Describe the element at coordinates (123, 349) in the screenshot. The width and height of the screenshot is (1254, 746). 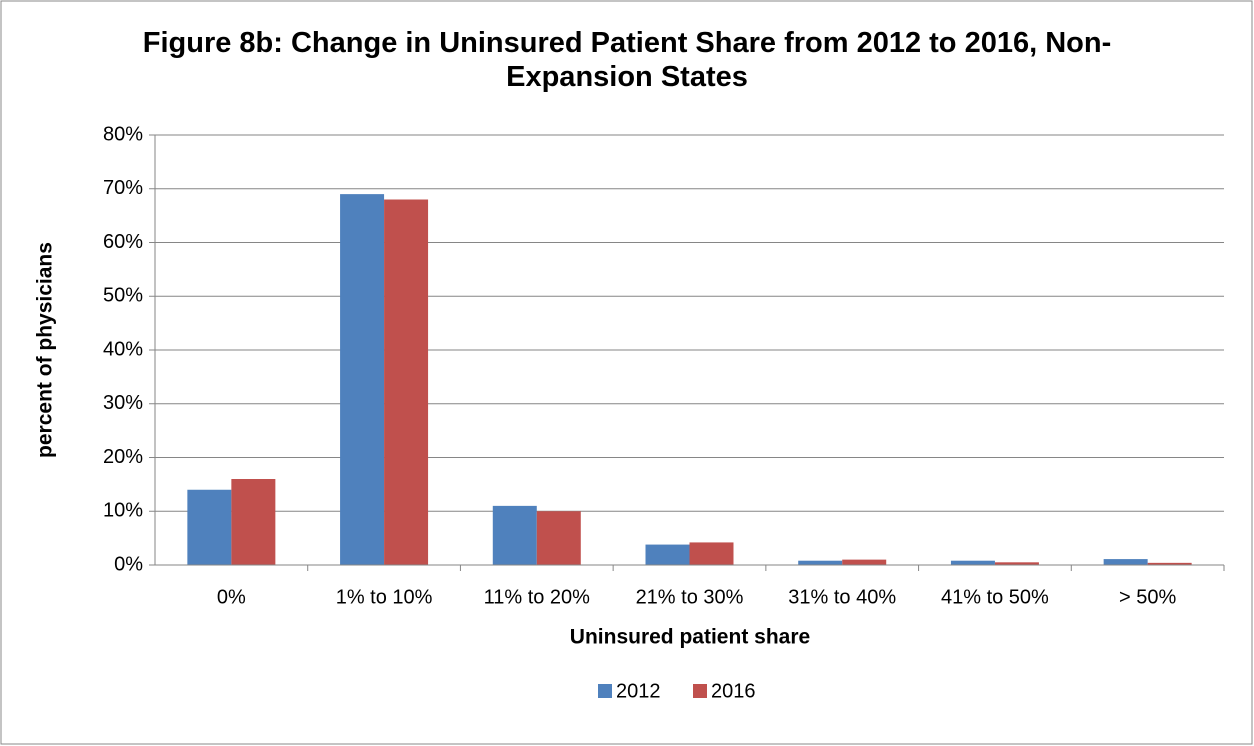
I see `y-tick-label: 40%` at that location.